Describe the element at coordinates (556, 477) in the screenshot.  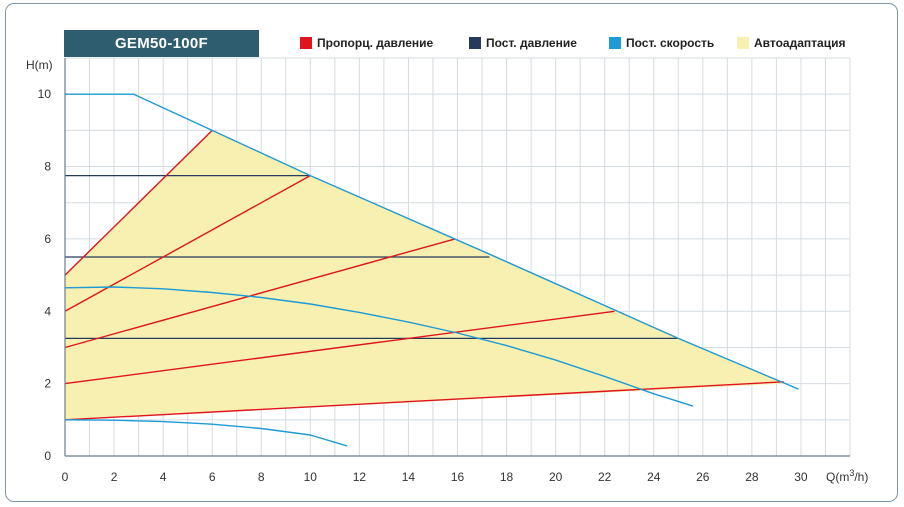
I see `x-tick-label: 20` at that location.